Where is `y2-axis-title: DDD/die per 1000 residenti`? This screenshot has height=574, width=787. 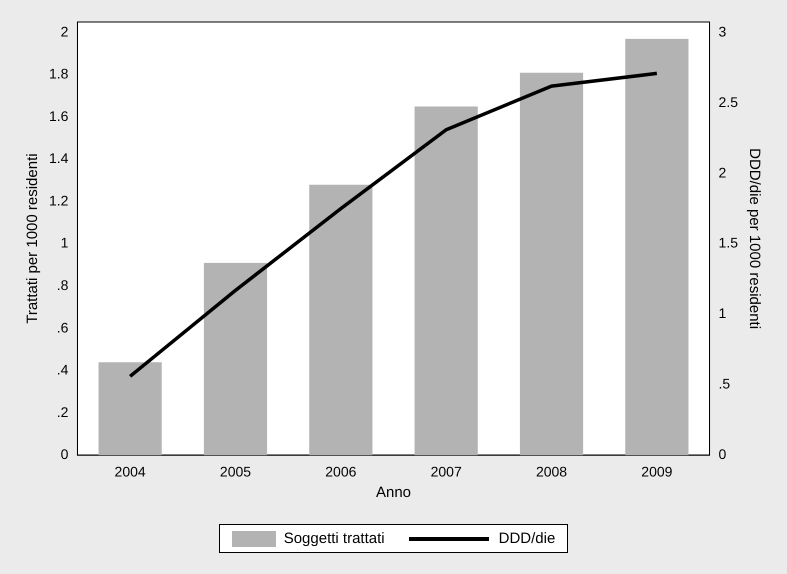 y2-axis-title: DDD/die per 1000 residenti is located at coordinates (754, 239).